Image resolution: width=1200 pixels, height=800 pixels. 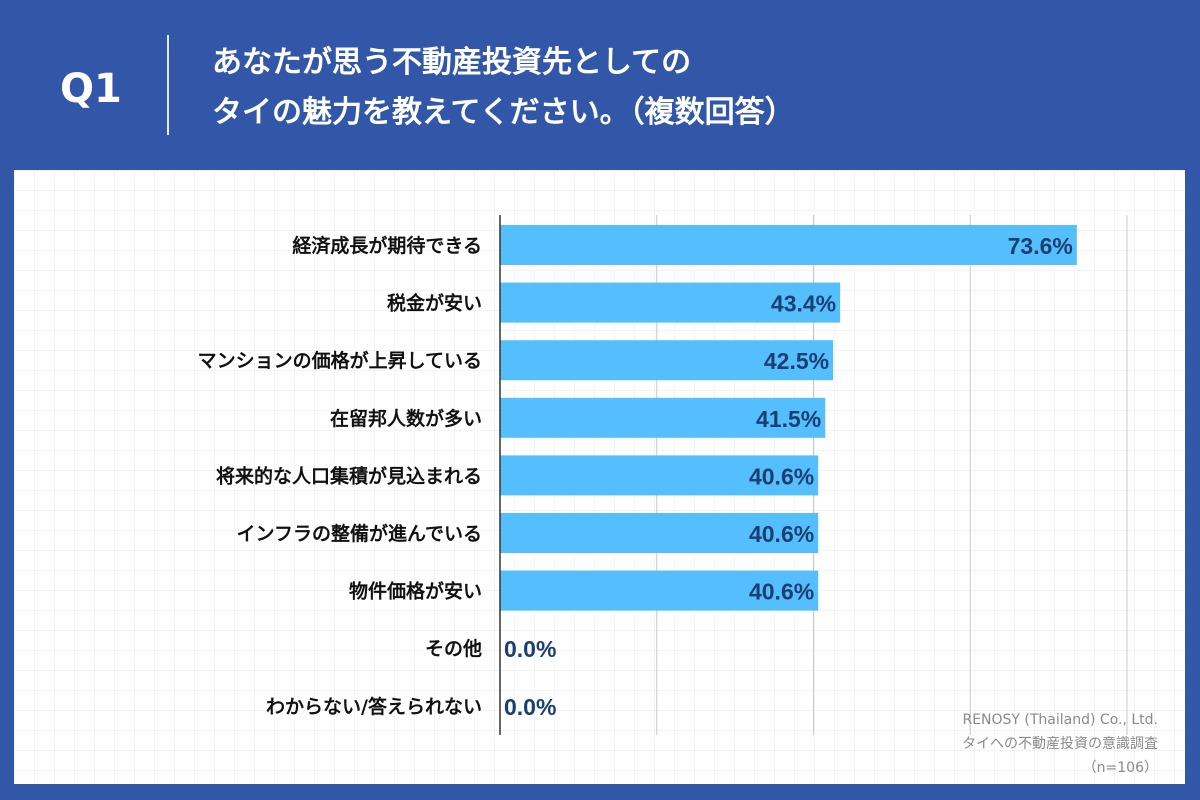 What do you see at coordinates (1040, 246) in the screenshot?
I see `data-label: 73.6%` at bounding box center [1040, 246].